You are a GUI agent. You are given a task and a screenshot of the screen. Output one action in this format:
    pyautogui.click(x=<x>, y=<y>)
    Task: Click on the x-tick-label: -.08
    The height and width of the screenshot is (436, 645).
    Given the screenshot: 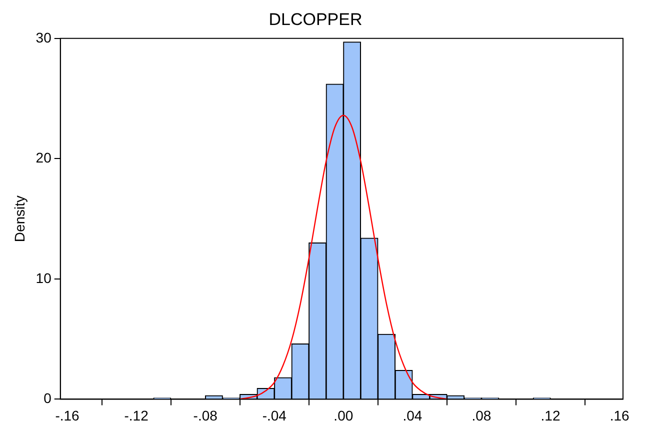 What is the action you would take?
    pyautogui.click(x=205, y=415)
    